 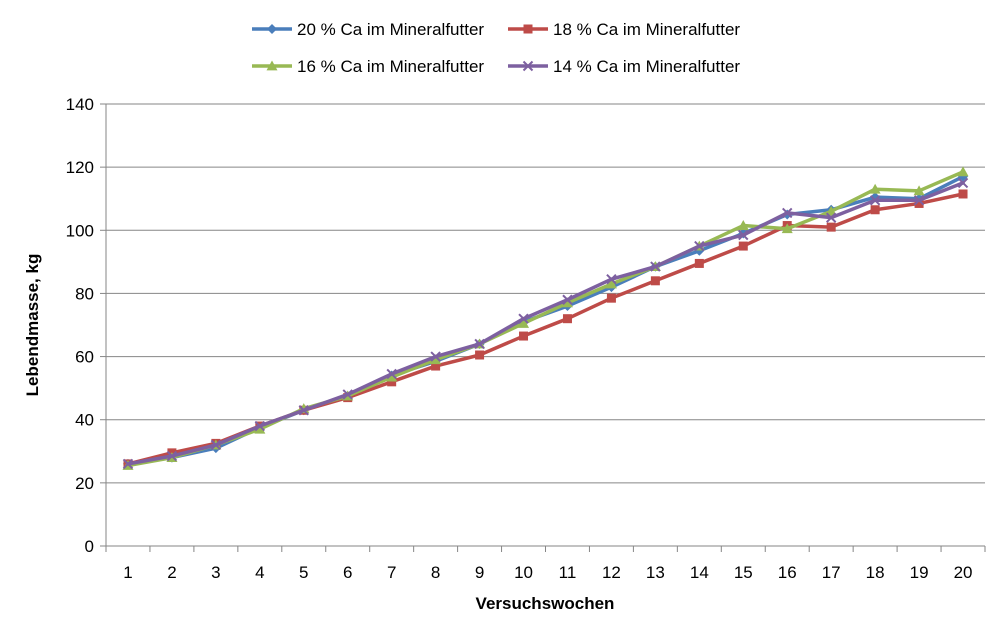 I want to click on y-tick-label: 20, so click(x=84, y=483).